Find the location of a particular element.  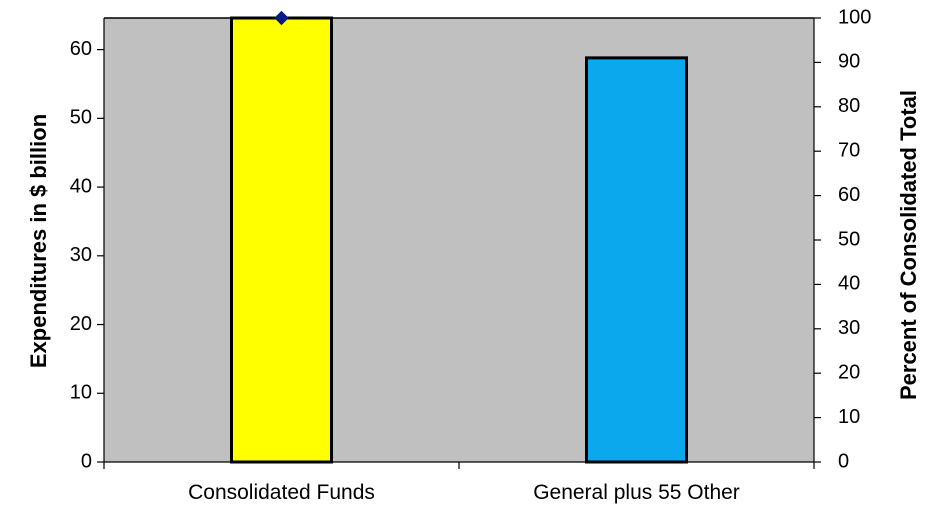

right-tick-label: 90 is located at coordinates (849, 62).